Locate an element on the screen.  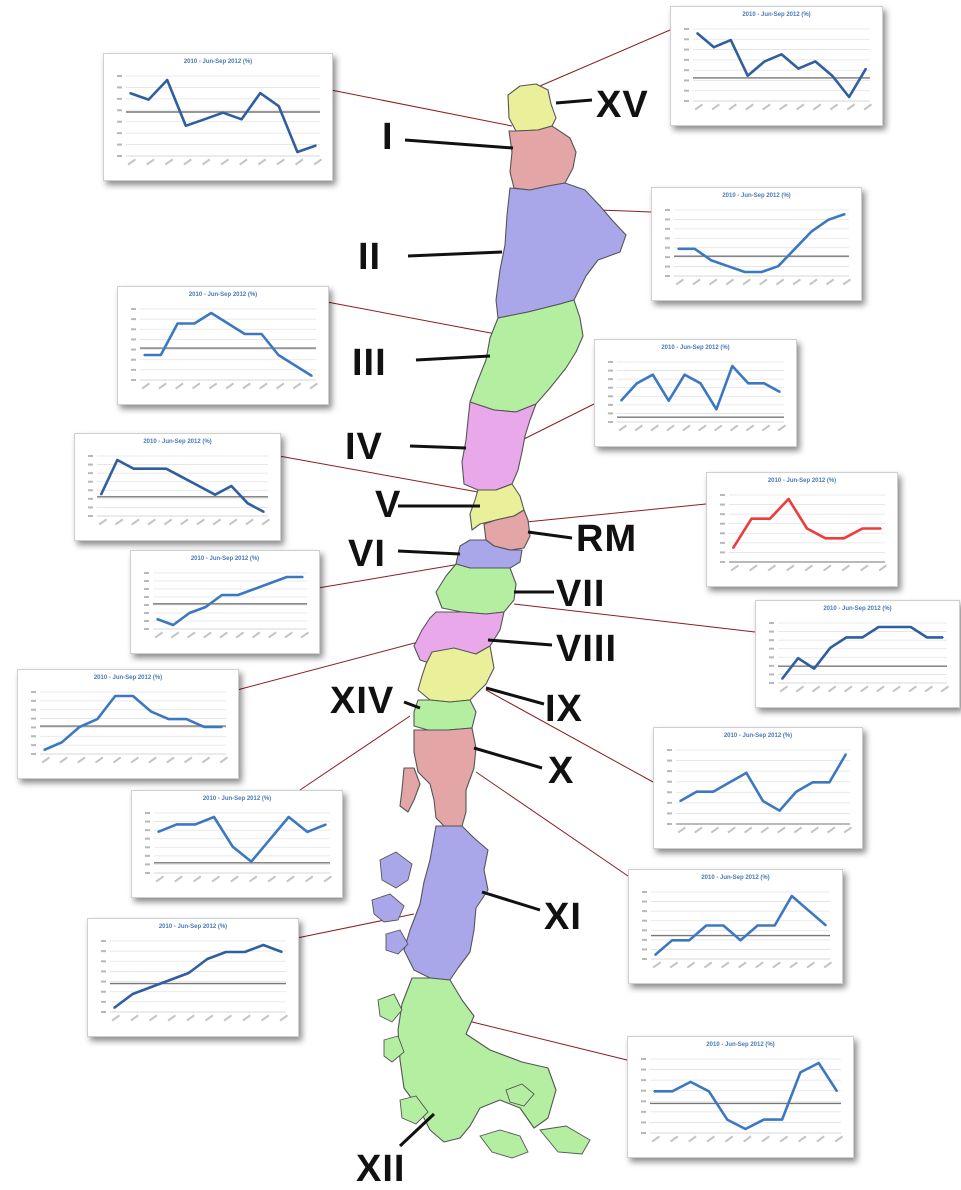
label-rm: RM is located at coordinates (607, 539).